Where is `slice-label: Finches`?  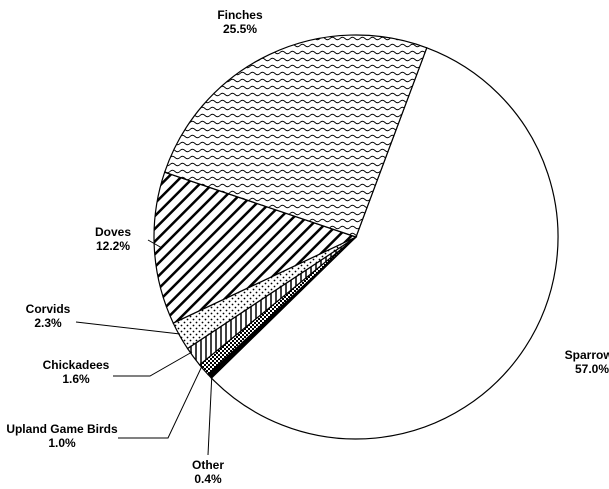 slice-label: Finches is located at coordinates (240, 15).